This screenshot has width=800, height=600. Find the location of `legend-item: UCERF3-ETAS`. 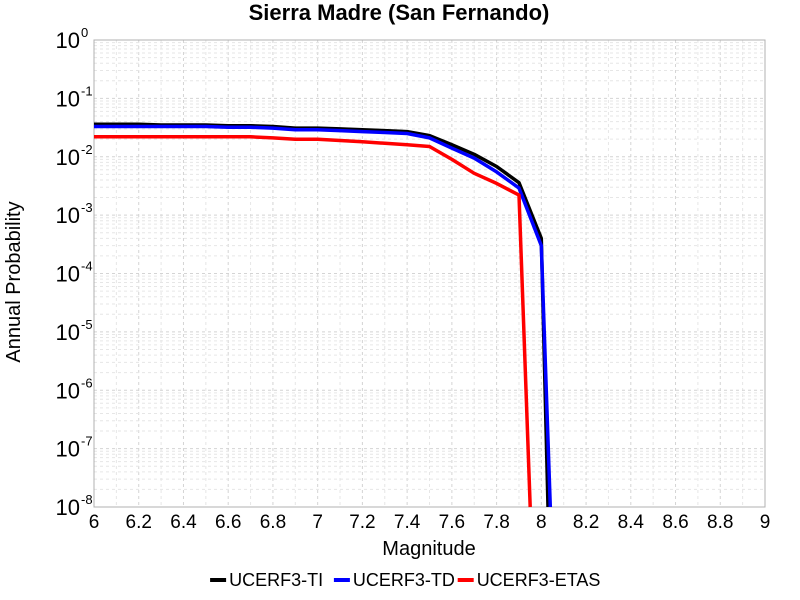

legend-item: UCERF3-ETAS is located at coordinates (529, 580).